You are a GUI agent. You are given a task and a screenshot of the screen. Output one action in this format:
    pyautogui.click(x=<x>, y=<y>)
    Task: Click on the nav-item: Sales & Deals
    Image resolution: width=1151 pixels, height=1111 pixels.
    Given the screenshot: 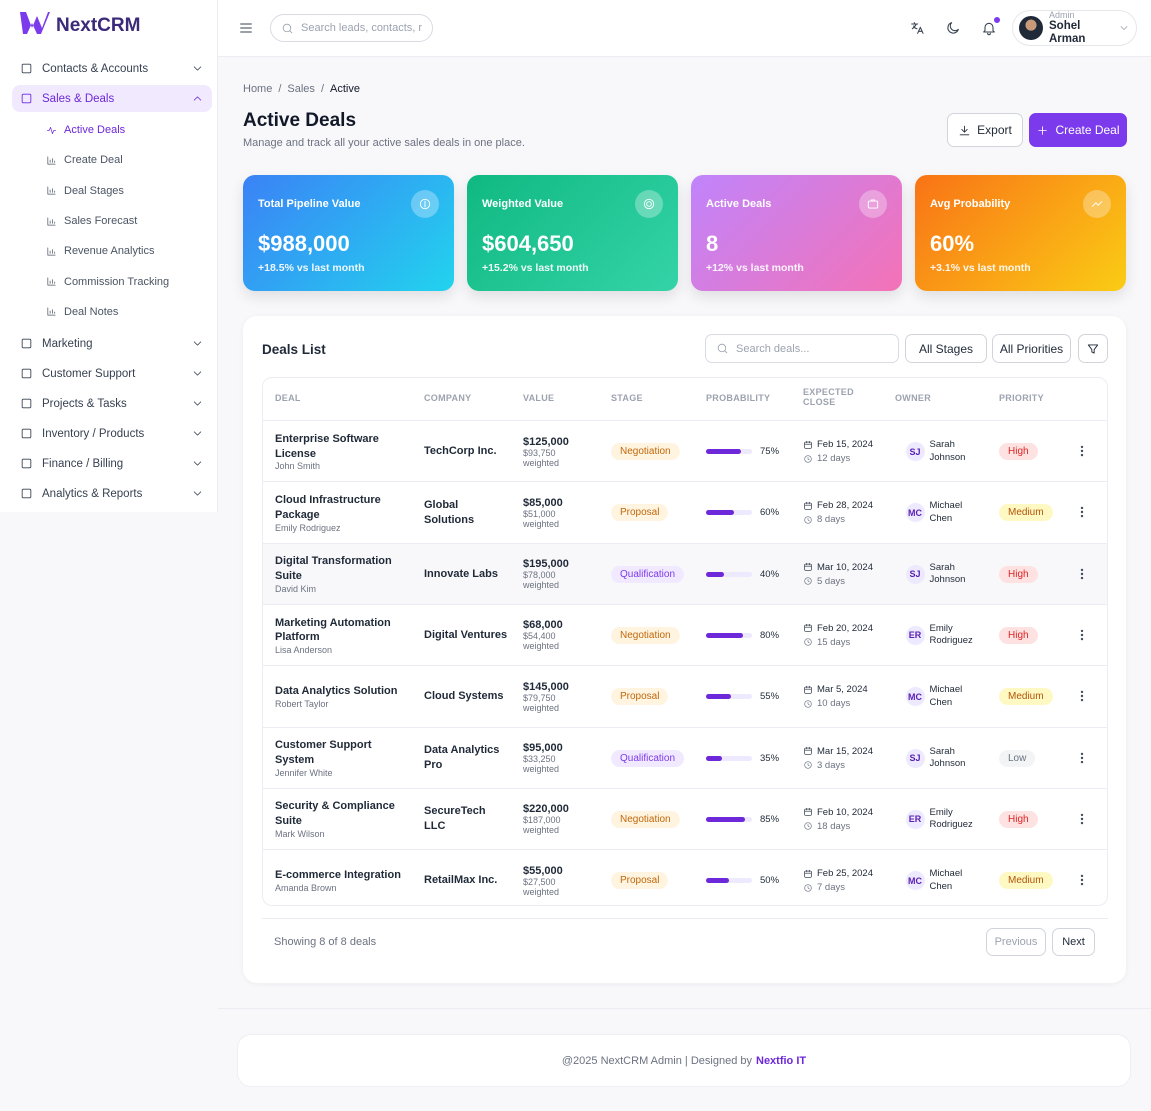 What is the action you would take?
    pyautogui.click(x=112, y=98)
    